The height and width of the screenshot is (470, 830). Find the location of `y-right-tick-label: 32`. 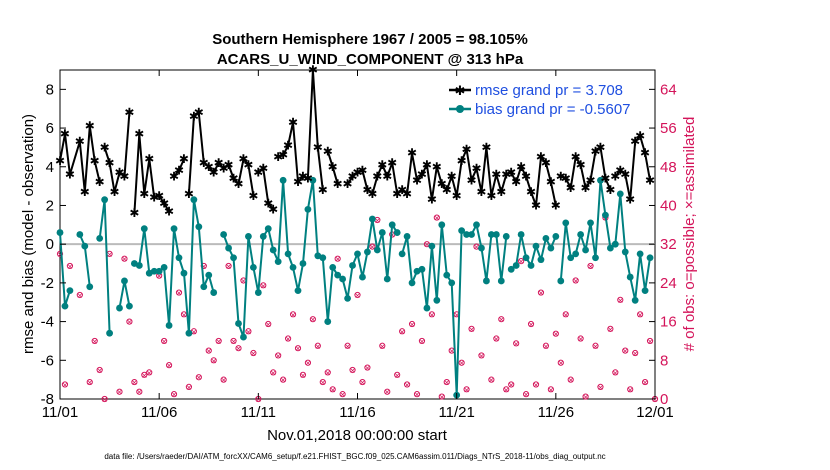

y-right-tick-label: 32 is located at coordinates (668, 244).